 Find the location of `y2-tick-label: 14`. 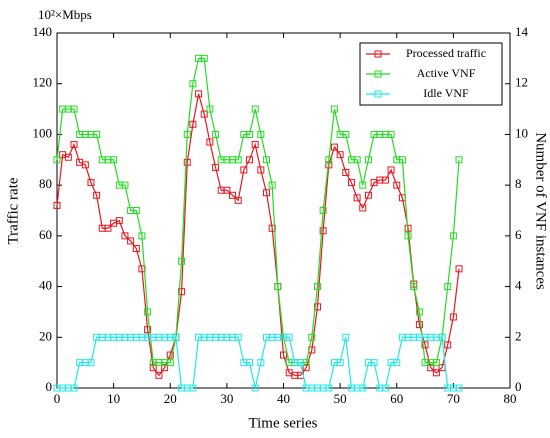

y2-tick-label: 14 is located at coordinates (522, 31).